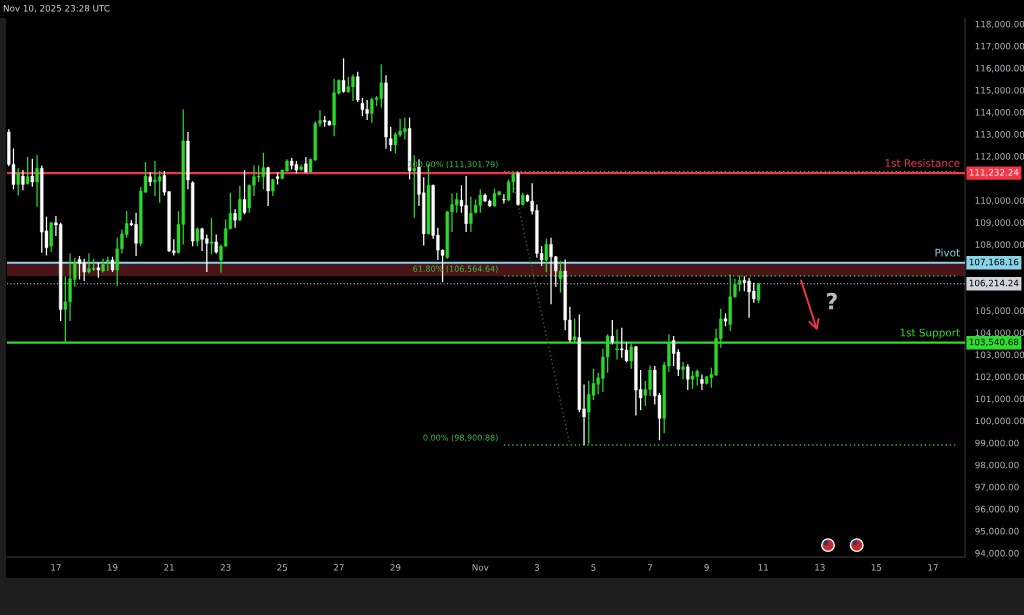 This screenshot has height=615, width=1024. I want to click on y-tick-label: 99,000.00, so click(997, 443).